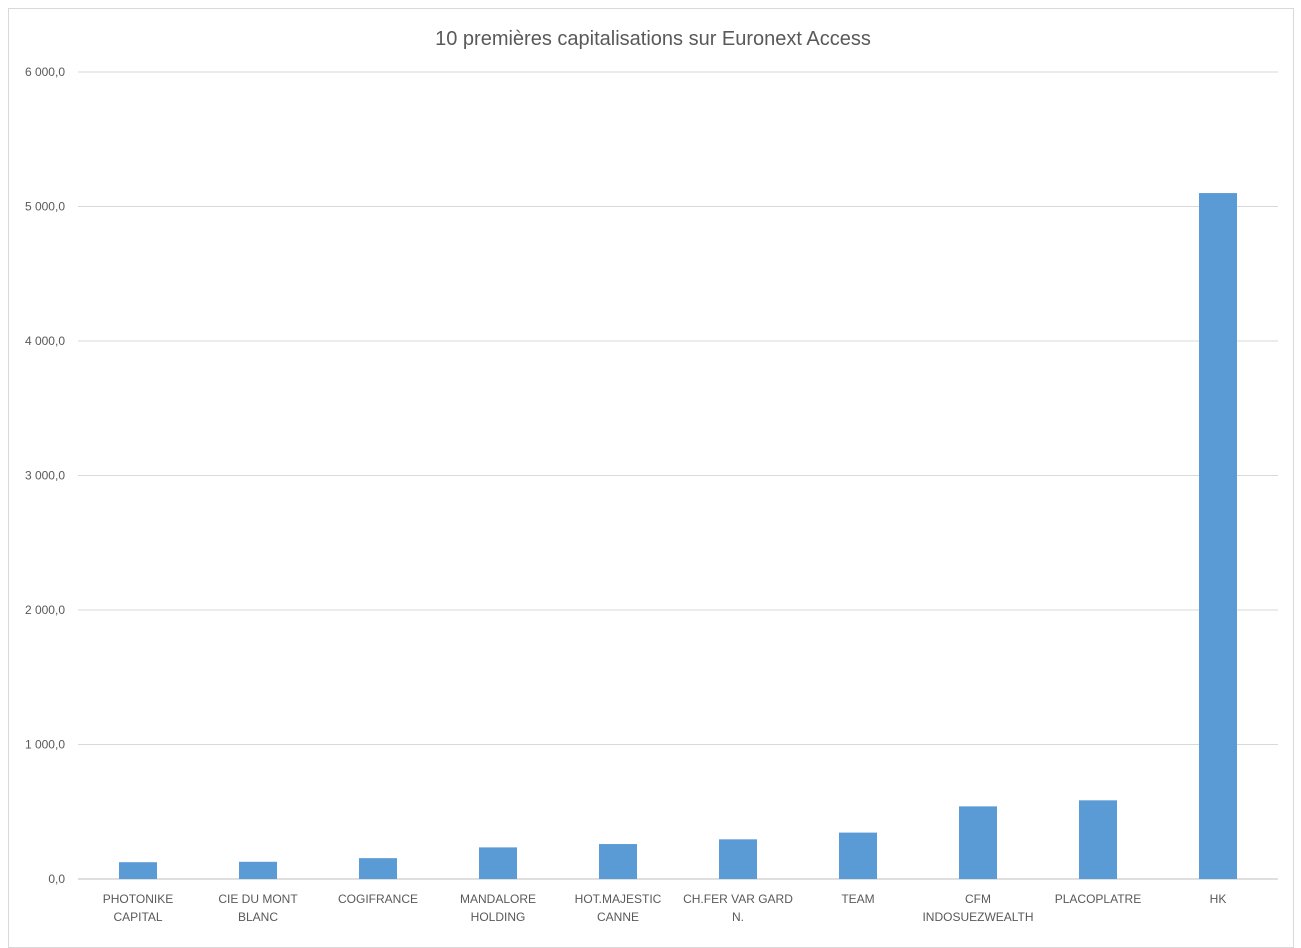  What do you see at coordinates (45, 207) in the screenshot?
I see `y-tick-label: 5 000,0` at bounding box center [45, 207].